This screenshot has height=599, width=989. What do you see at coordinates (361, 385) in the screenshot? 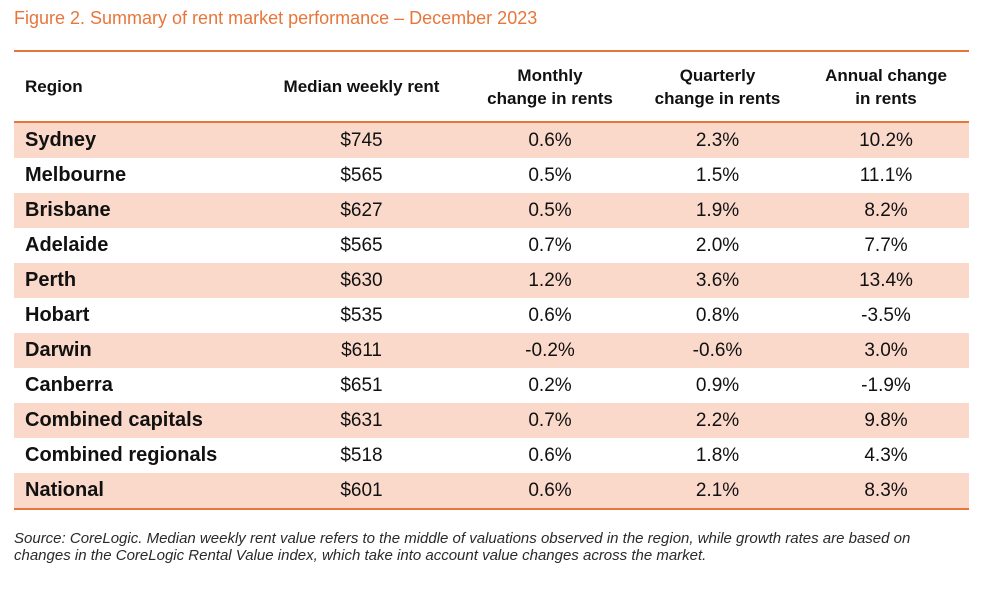
I see `median-rent-cell: $651` at bounding box center [361, 385].